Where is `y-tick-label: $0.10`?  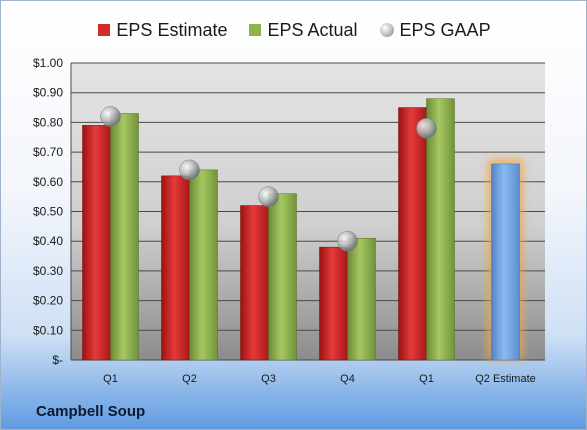
y-tick-label: $0.10 is located at coordinates (48, 330).